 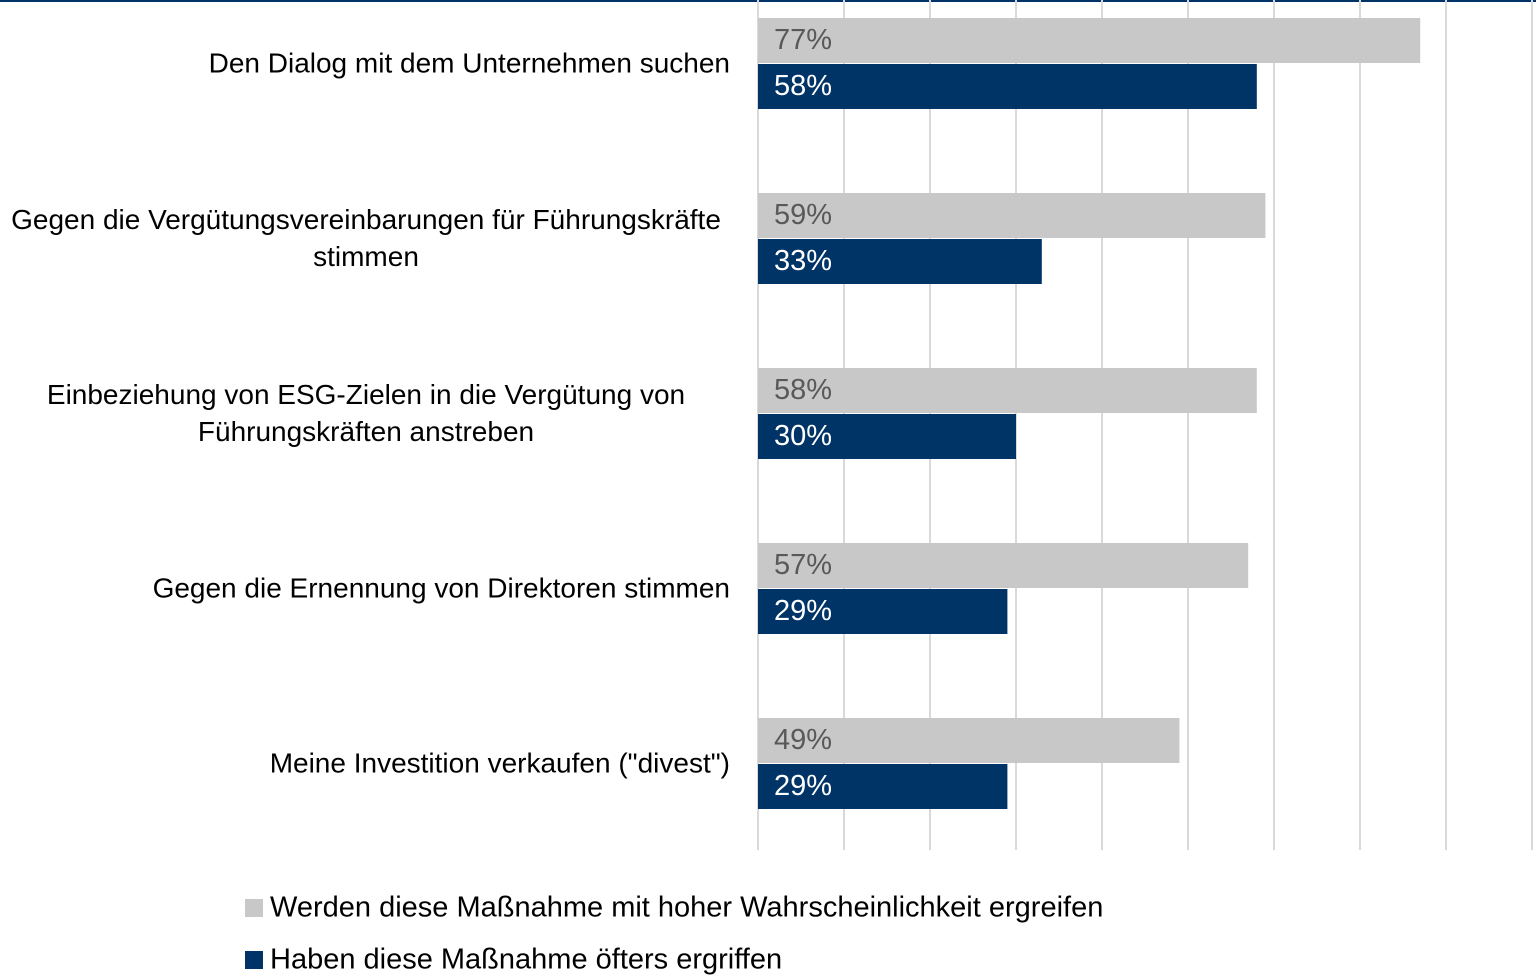 What do you see at coordinates (768, 1) in the screenshot?
I see `top-rule` at bounding box center [768, 1].